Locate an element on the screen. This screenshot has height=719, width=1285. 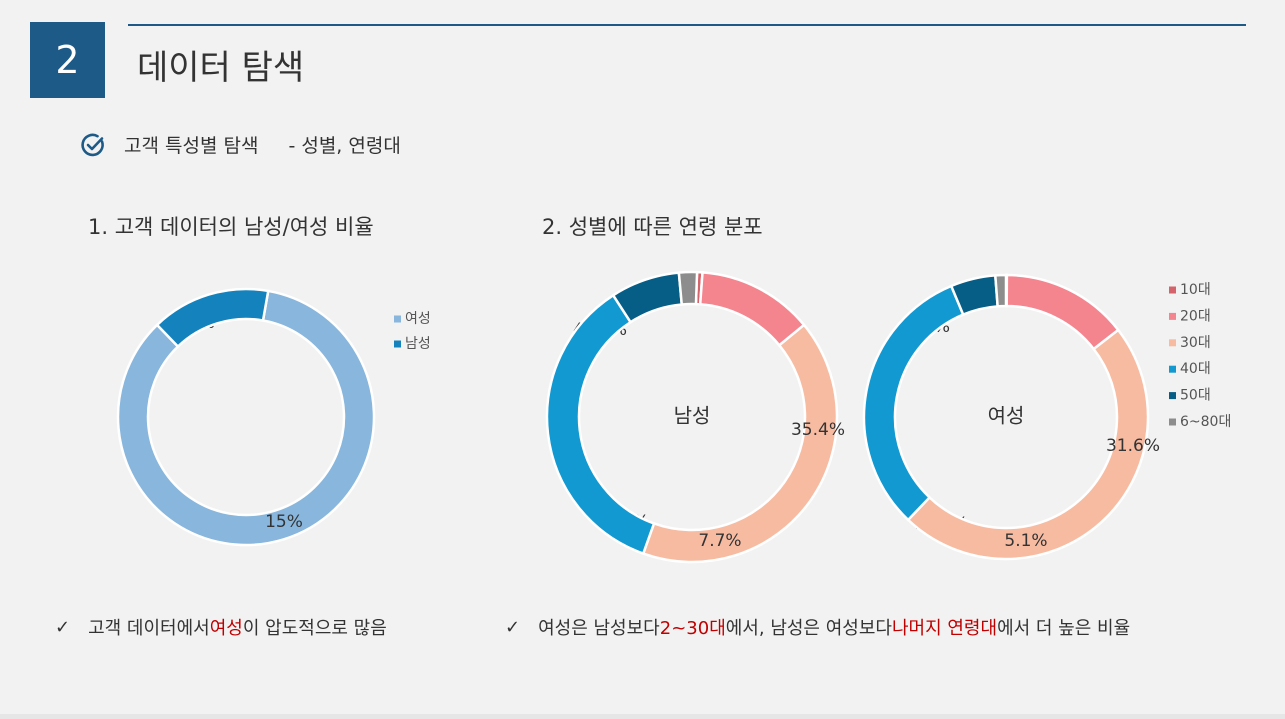
legend-label: 6~80대 is located at coordinates (1205, 422).